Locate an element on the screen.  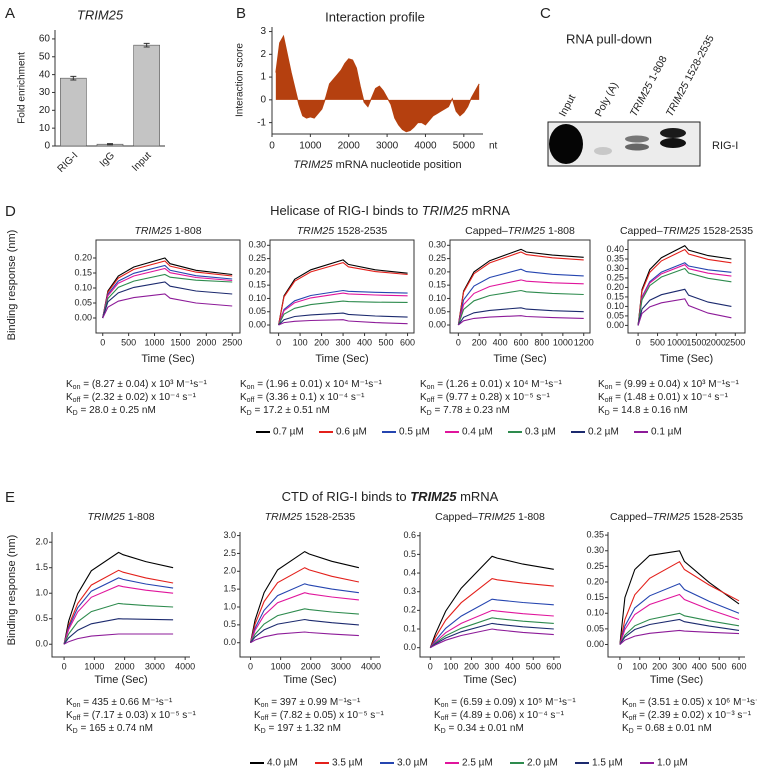
kinetics-value: = (1.48 ± 0.01) x 10⁻⁴ s⁻¹ is located at coordinates (670, 397).